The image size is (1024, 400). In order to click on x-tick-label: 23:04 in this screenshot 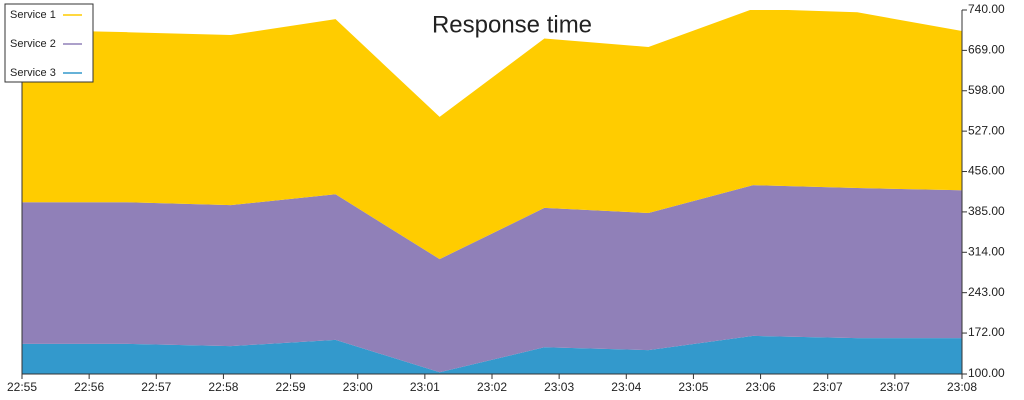, I will do `click(626, 387)`.